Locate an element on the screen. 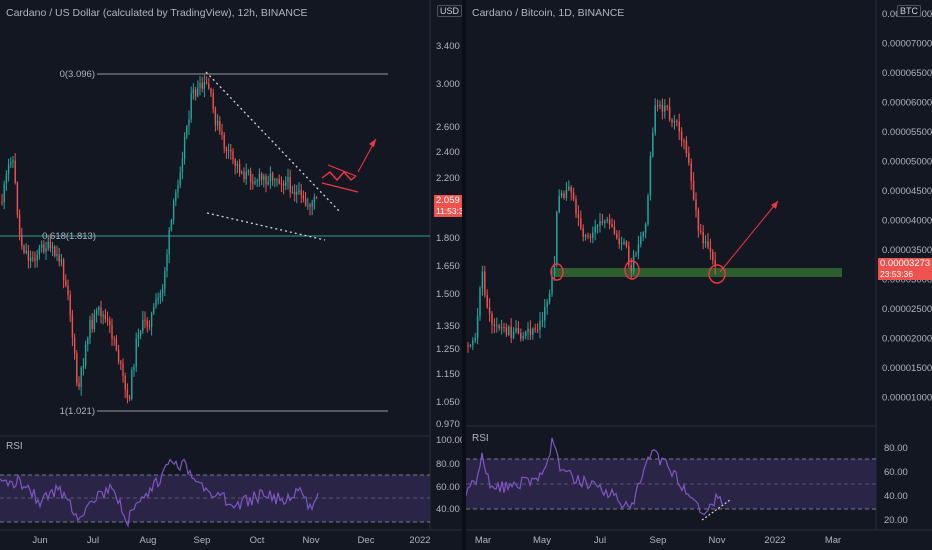 The width and height of the screenshot is (932, 550). right-chart-title: Cardano / Bitcoin, 1D, BINANCE is located at coordinates (548, 13).